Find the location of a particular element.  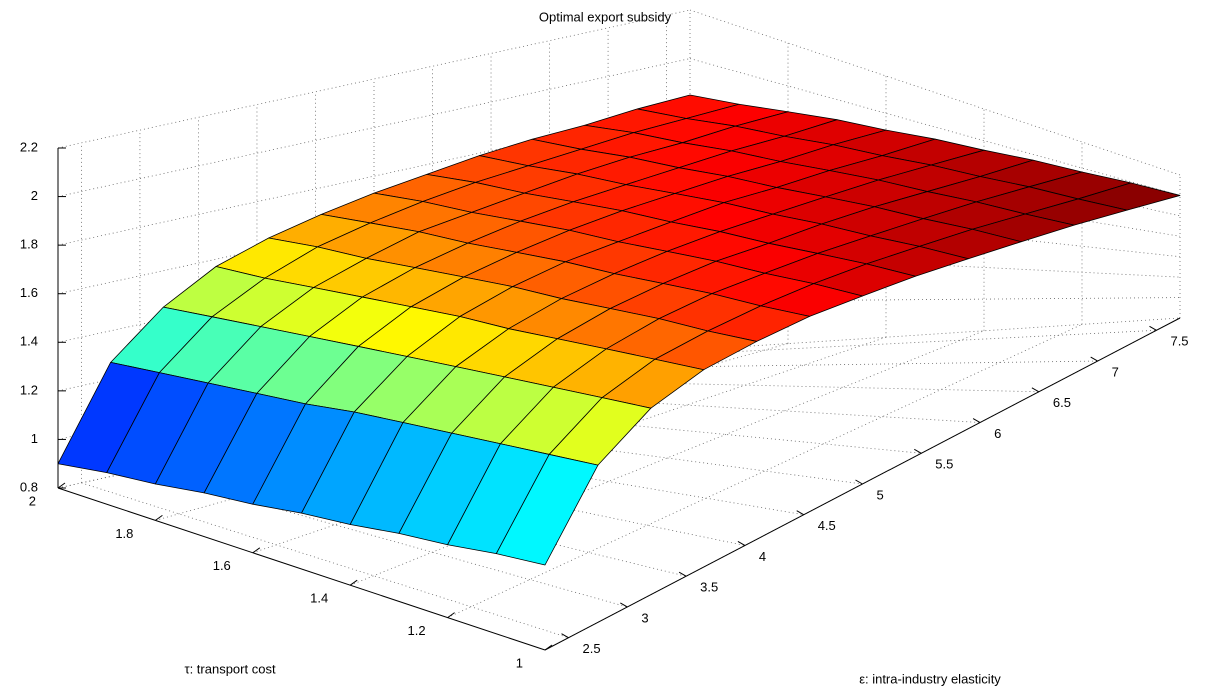

y-tick-label: 3.5 is located at coordinates (709, 587).